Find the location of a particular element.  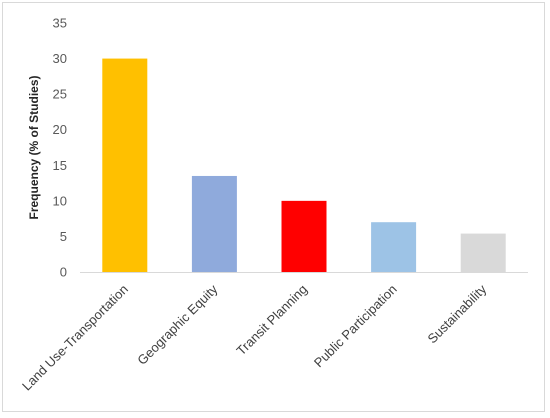

y-tick-label: 20 is located at coordinates (60, 129).